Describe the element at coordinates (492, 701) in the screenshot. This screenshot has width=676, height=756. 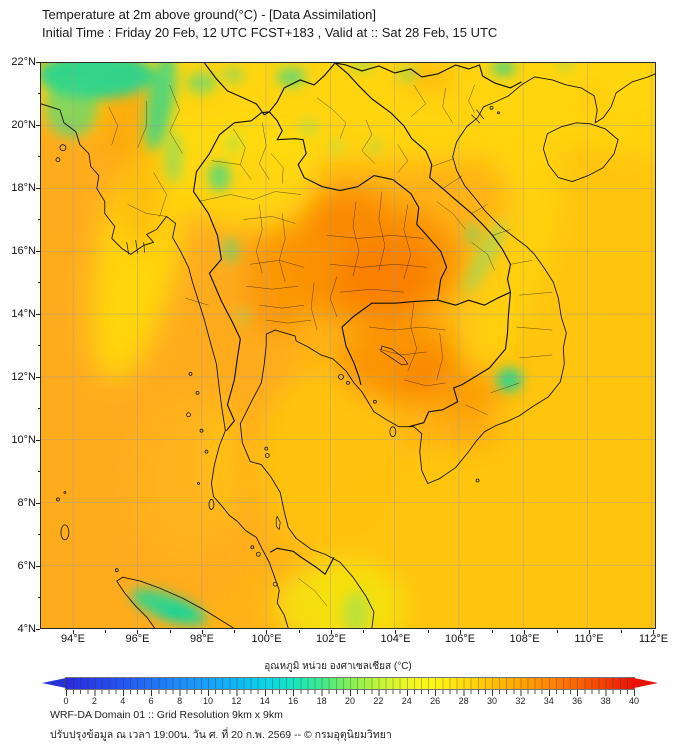
I see `colorbar-tick-label: 30` at that location.